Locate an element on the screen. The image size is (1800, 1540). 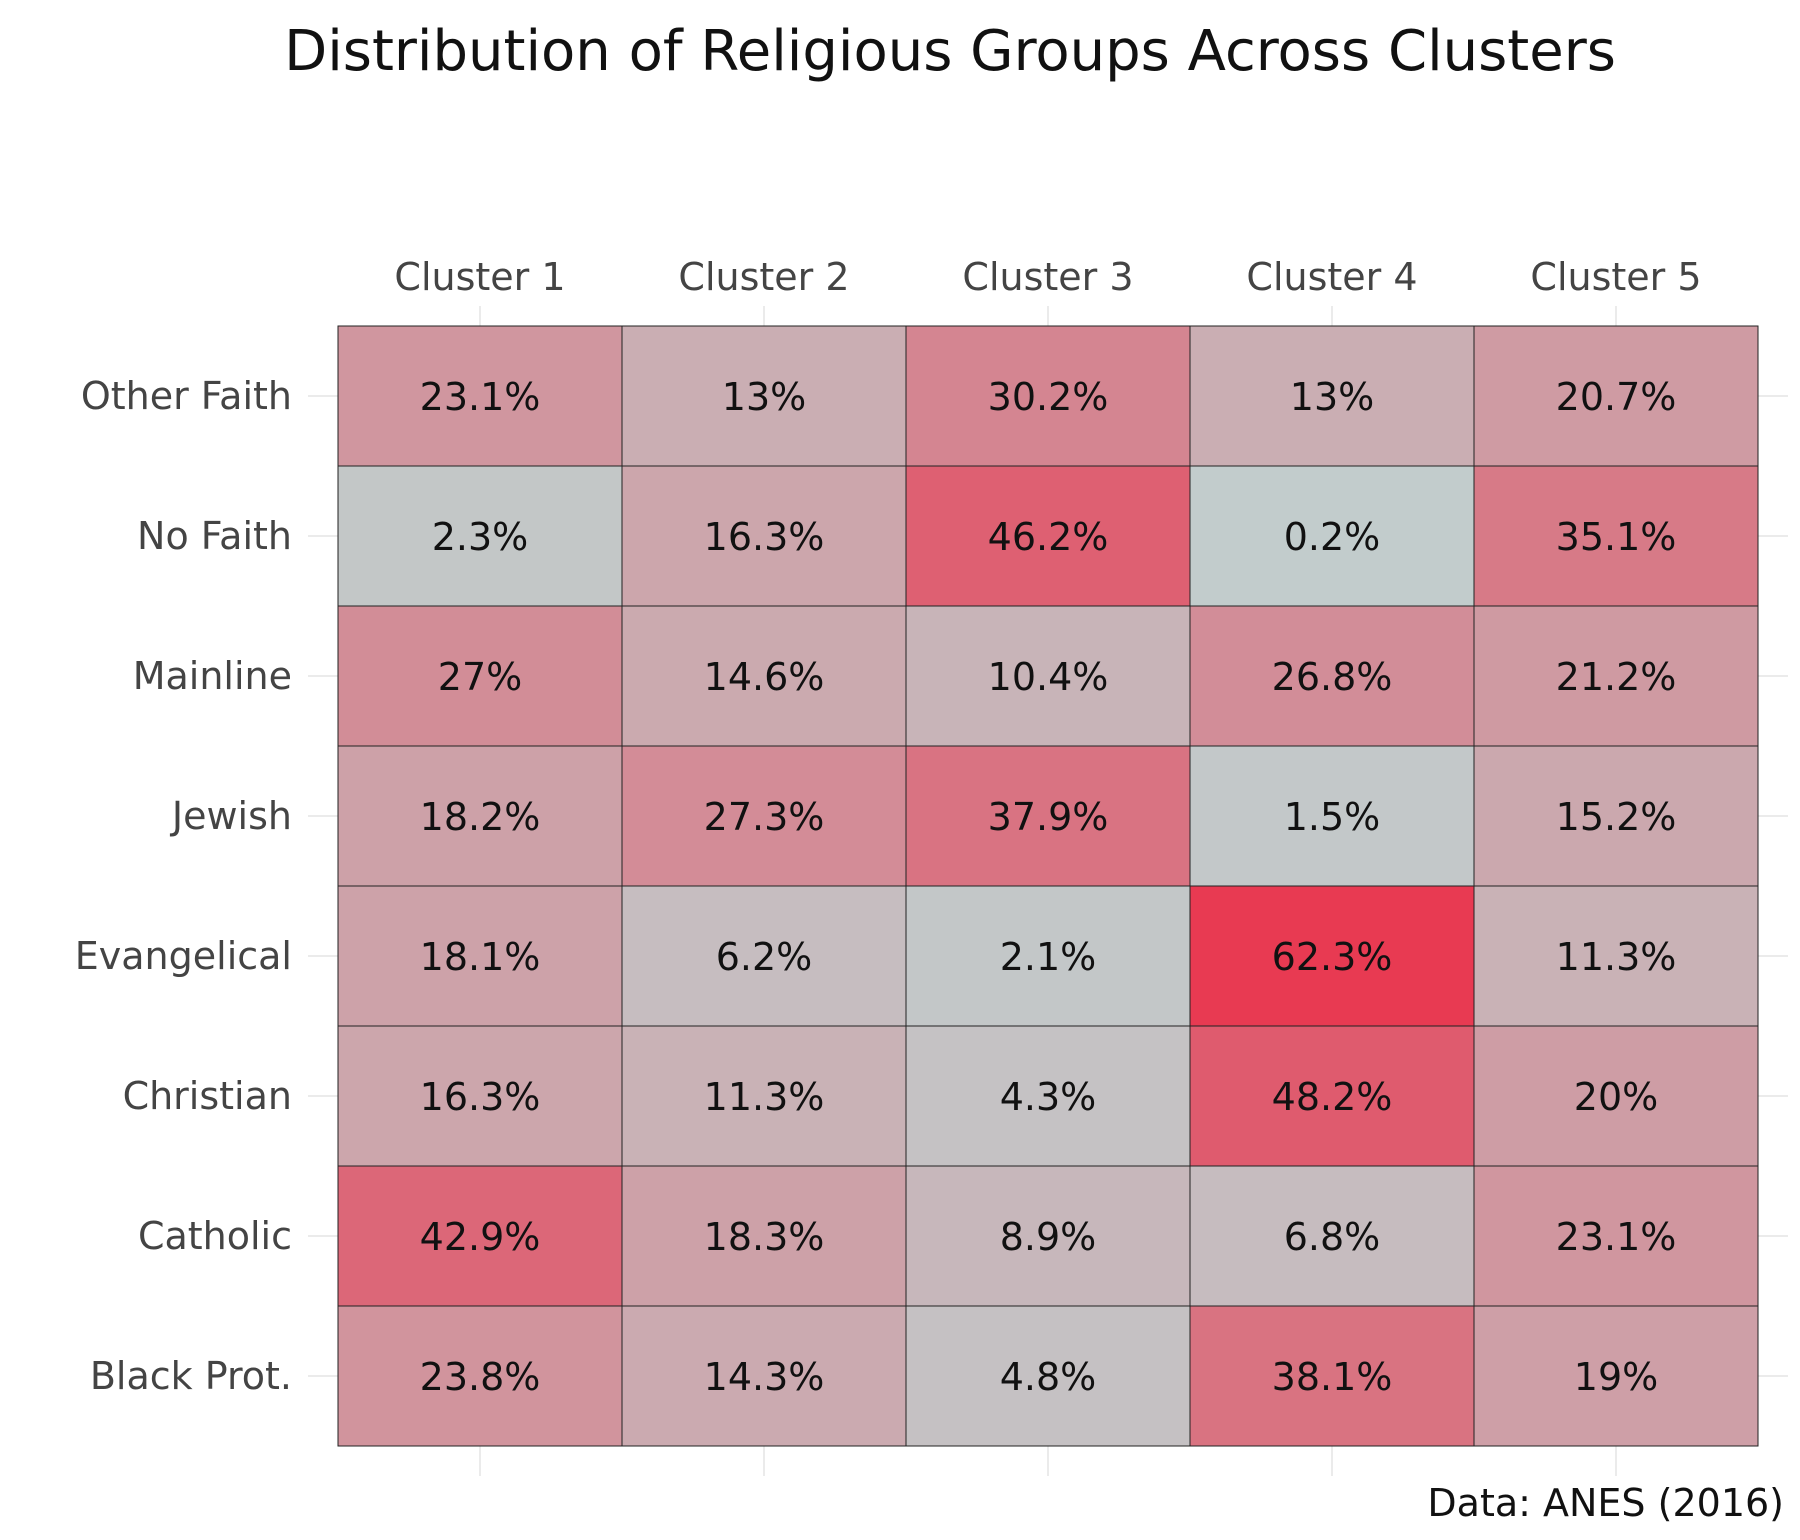
cell-value-label: 10.4% is located at coordinates (1048, 677).